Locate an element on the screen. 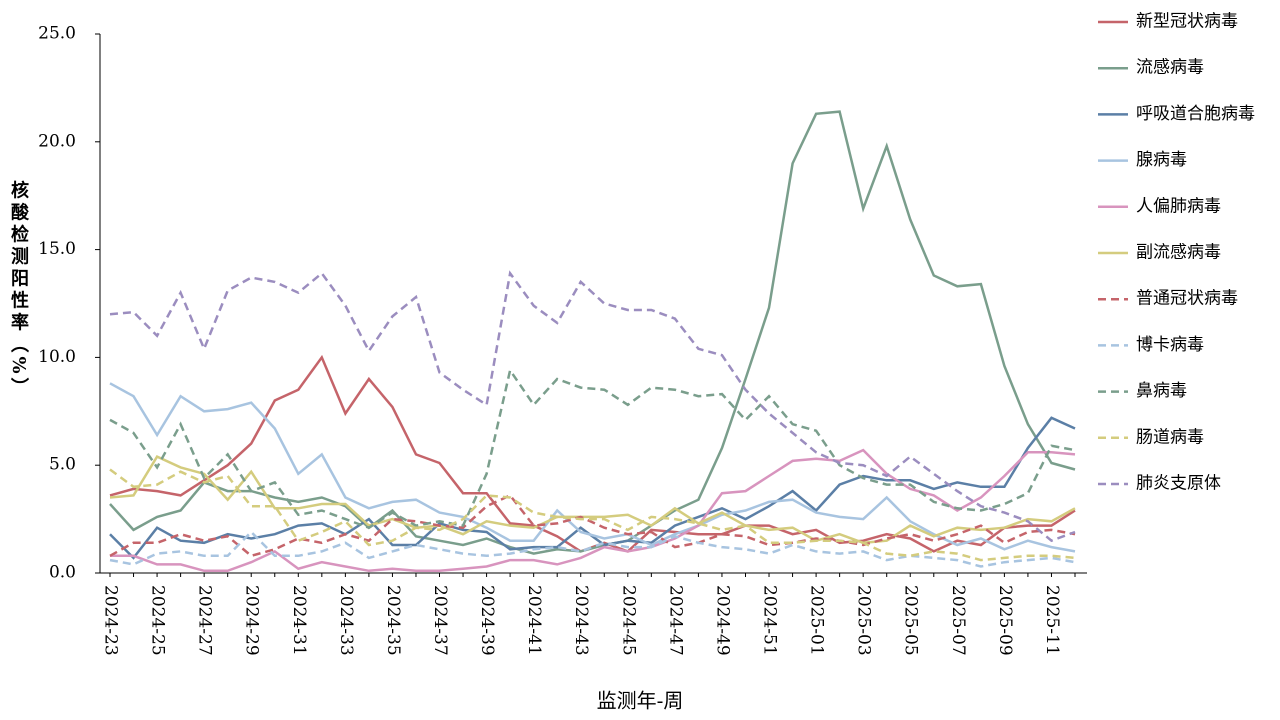 The width and height of the screenshot is (1280, 720). x-tick-label: 2024-49 is located at coordinates (722, 620).